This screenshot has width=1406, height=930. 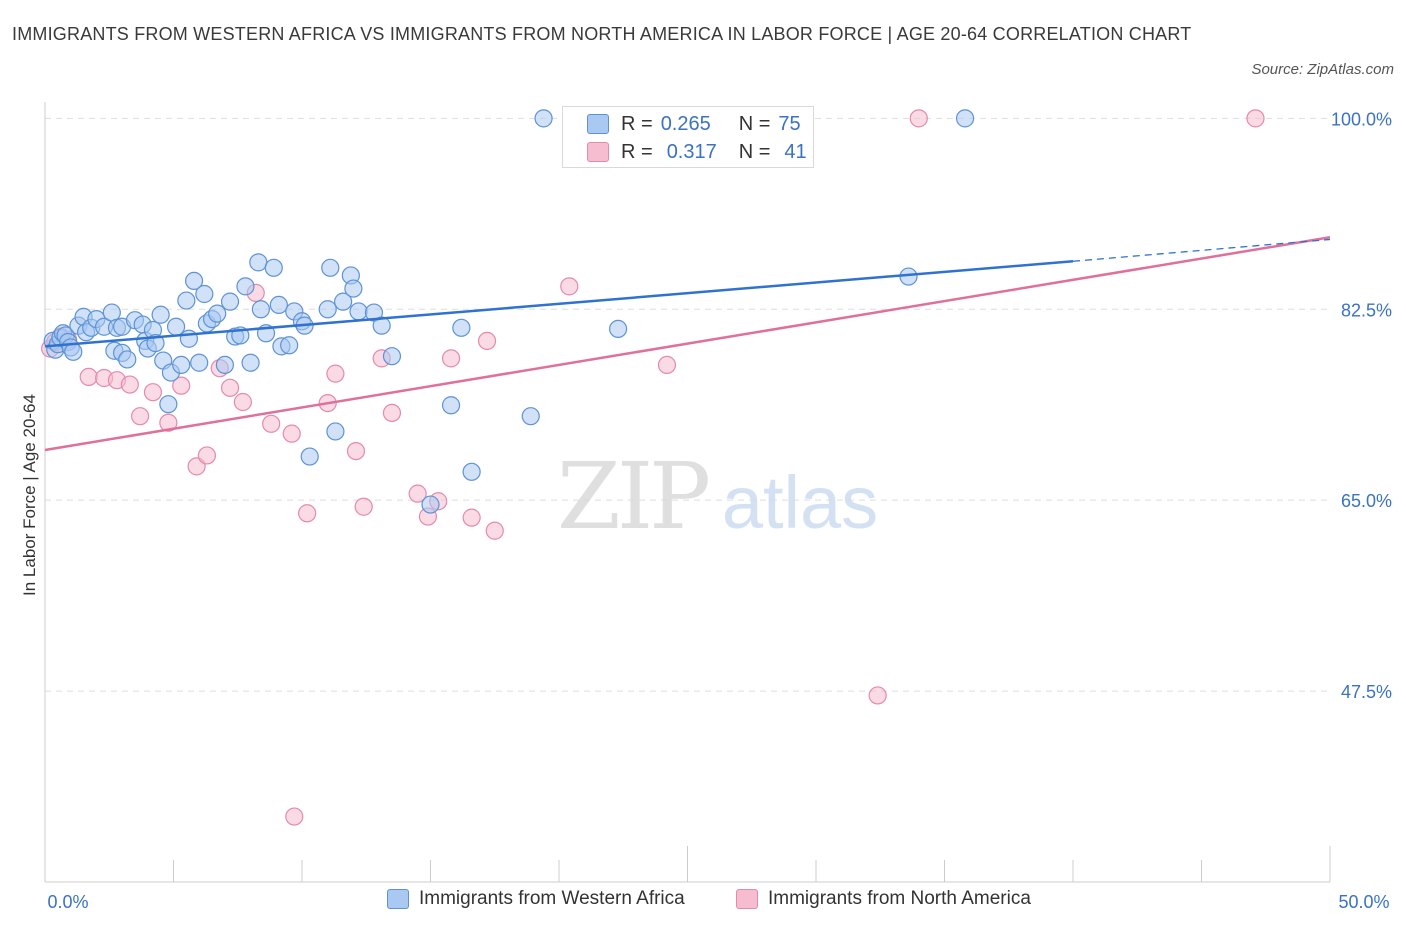 What do you see at coordinates (1361, 405) in the screenshot?
I see `y-tick-labels: 100.0% 82.5% 65.0% 47.5%` at bounding box center [1361, 405].